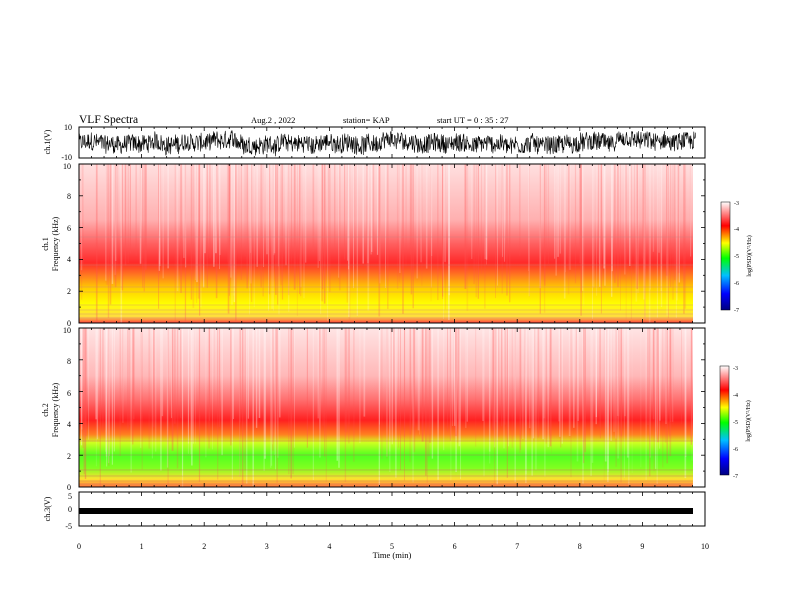 This screenshot has width=792, height=612. What do you see at coordinates (69, 196) in the screenshot?
I see `ch1-ytick-8: 8` at bounding box center [69, 196].